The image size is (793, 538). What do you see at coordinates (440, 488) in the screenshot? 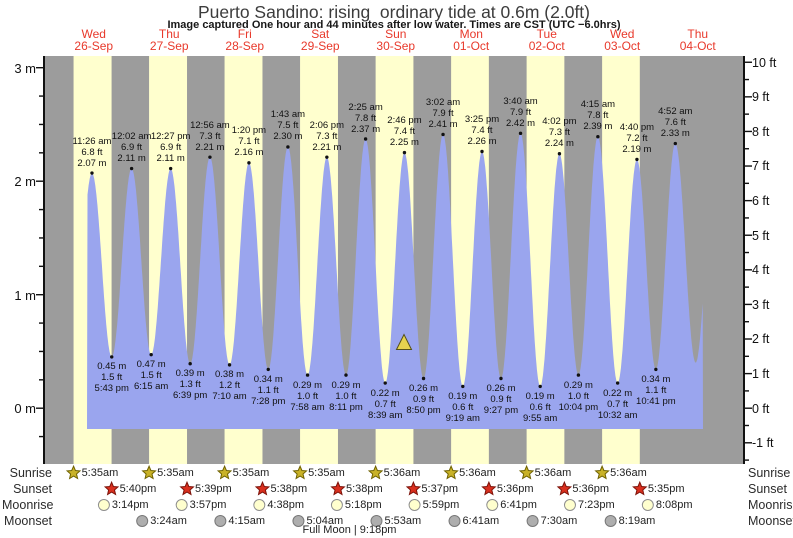
I see `sunset-time: 5:37pm` at bounding box center [440, 488].